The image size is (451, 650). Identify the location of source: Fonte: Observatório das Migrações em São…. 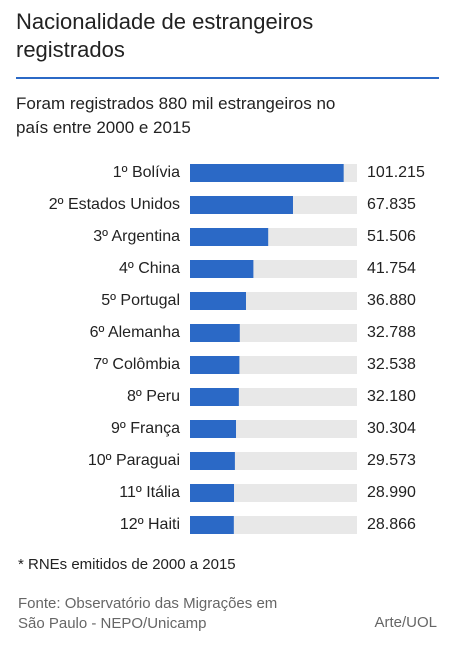
(148, 613).